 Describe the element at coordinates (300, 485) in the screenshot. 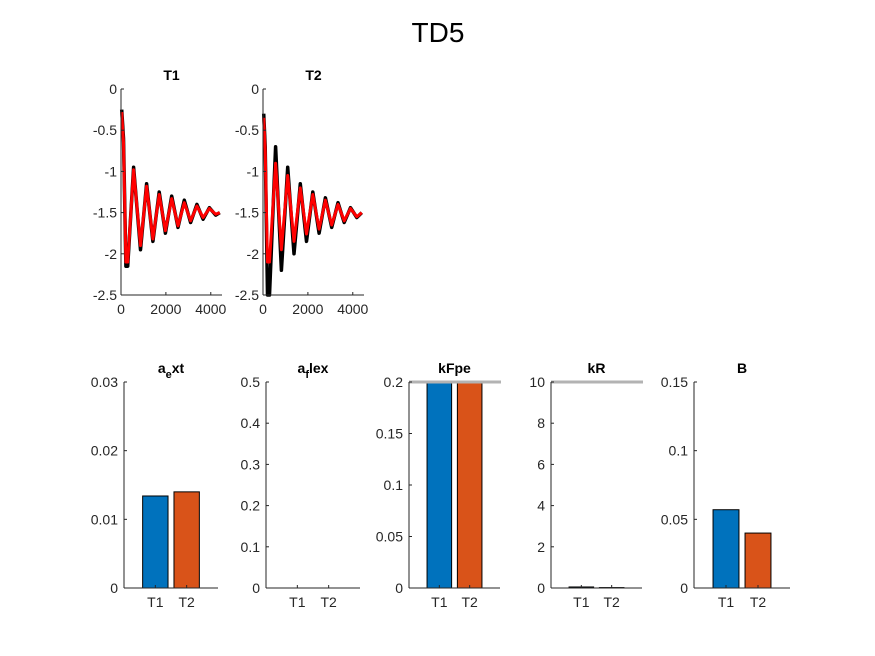

I see `subplot-4: 0 0.1 0.2 0.3 0.4 0.5 T1 T2 aflex` at that location.